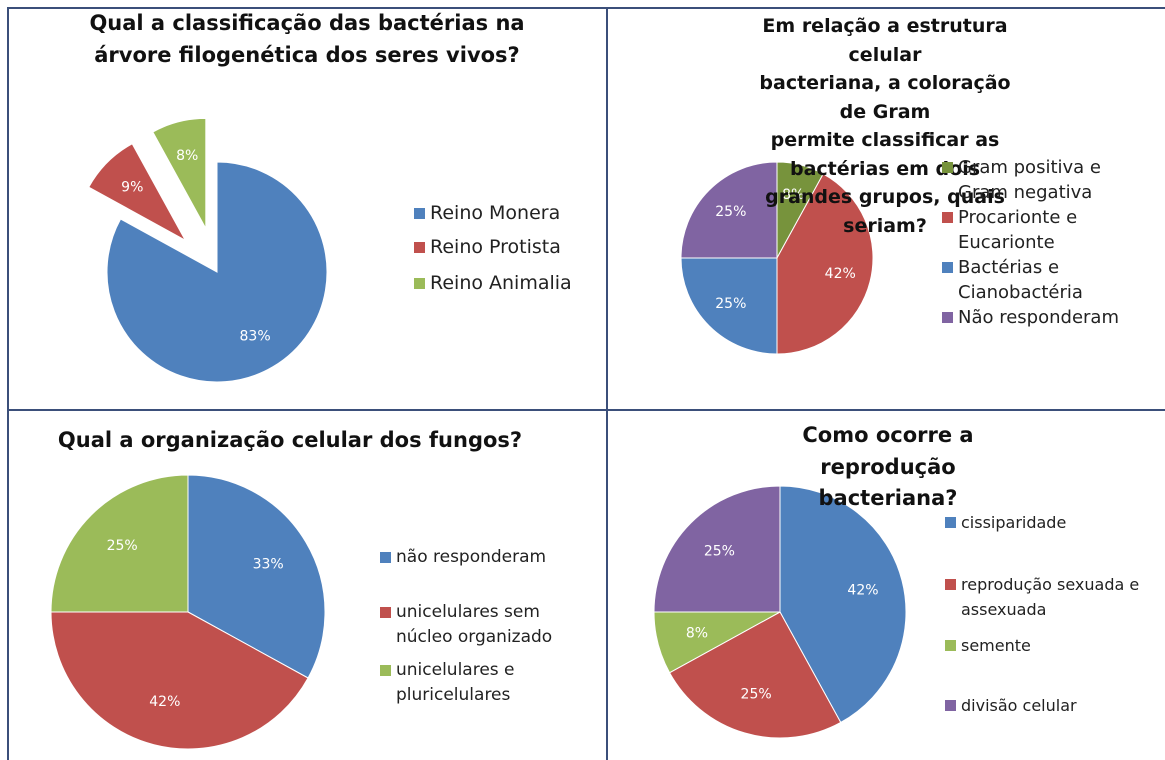 This screenshot has height=760, width=1165. What do you see at coordinates (471, 557) in the screenshot?
I see `legend-label: não responderam` at bounding box center [471, 557].